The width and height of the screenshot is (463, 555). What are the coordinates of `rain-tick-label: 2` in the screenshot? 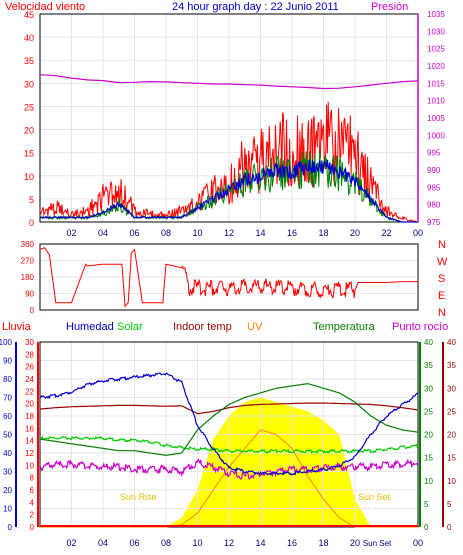 It's located at (32, 515).